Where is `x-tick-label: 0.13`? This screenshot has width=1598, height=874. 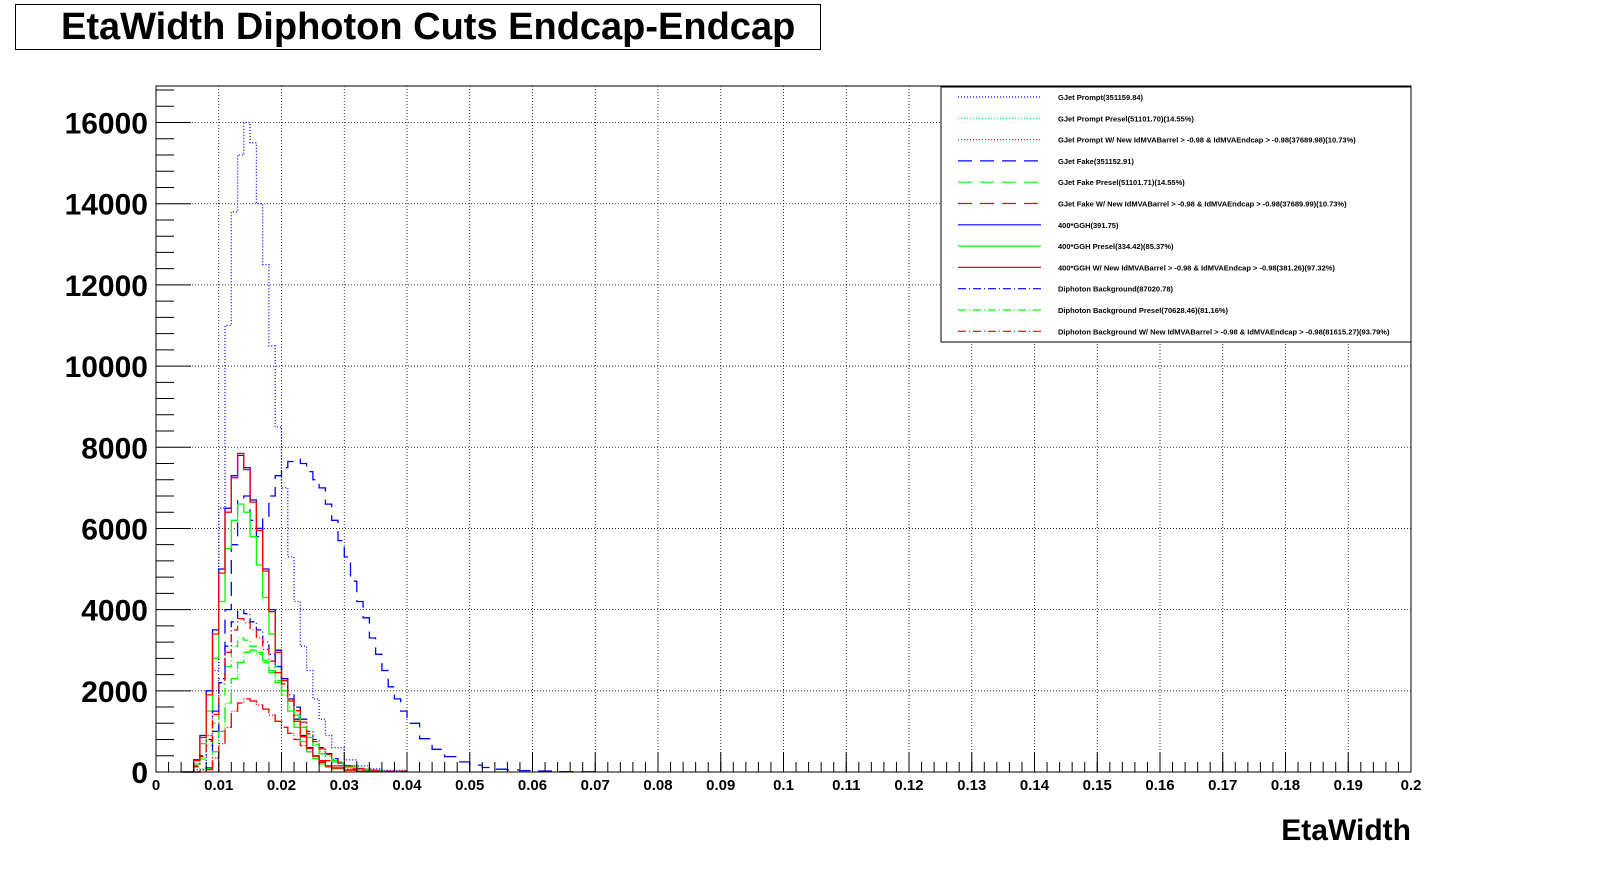
x-tick-label: 0.13 is located at coordinates (971, 785).